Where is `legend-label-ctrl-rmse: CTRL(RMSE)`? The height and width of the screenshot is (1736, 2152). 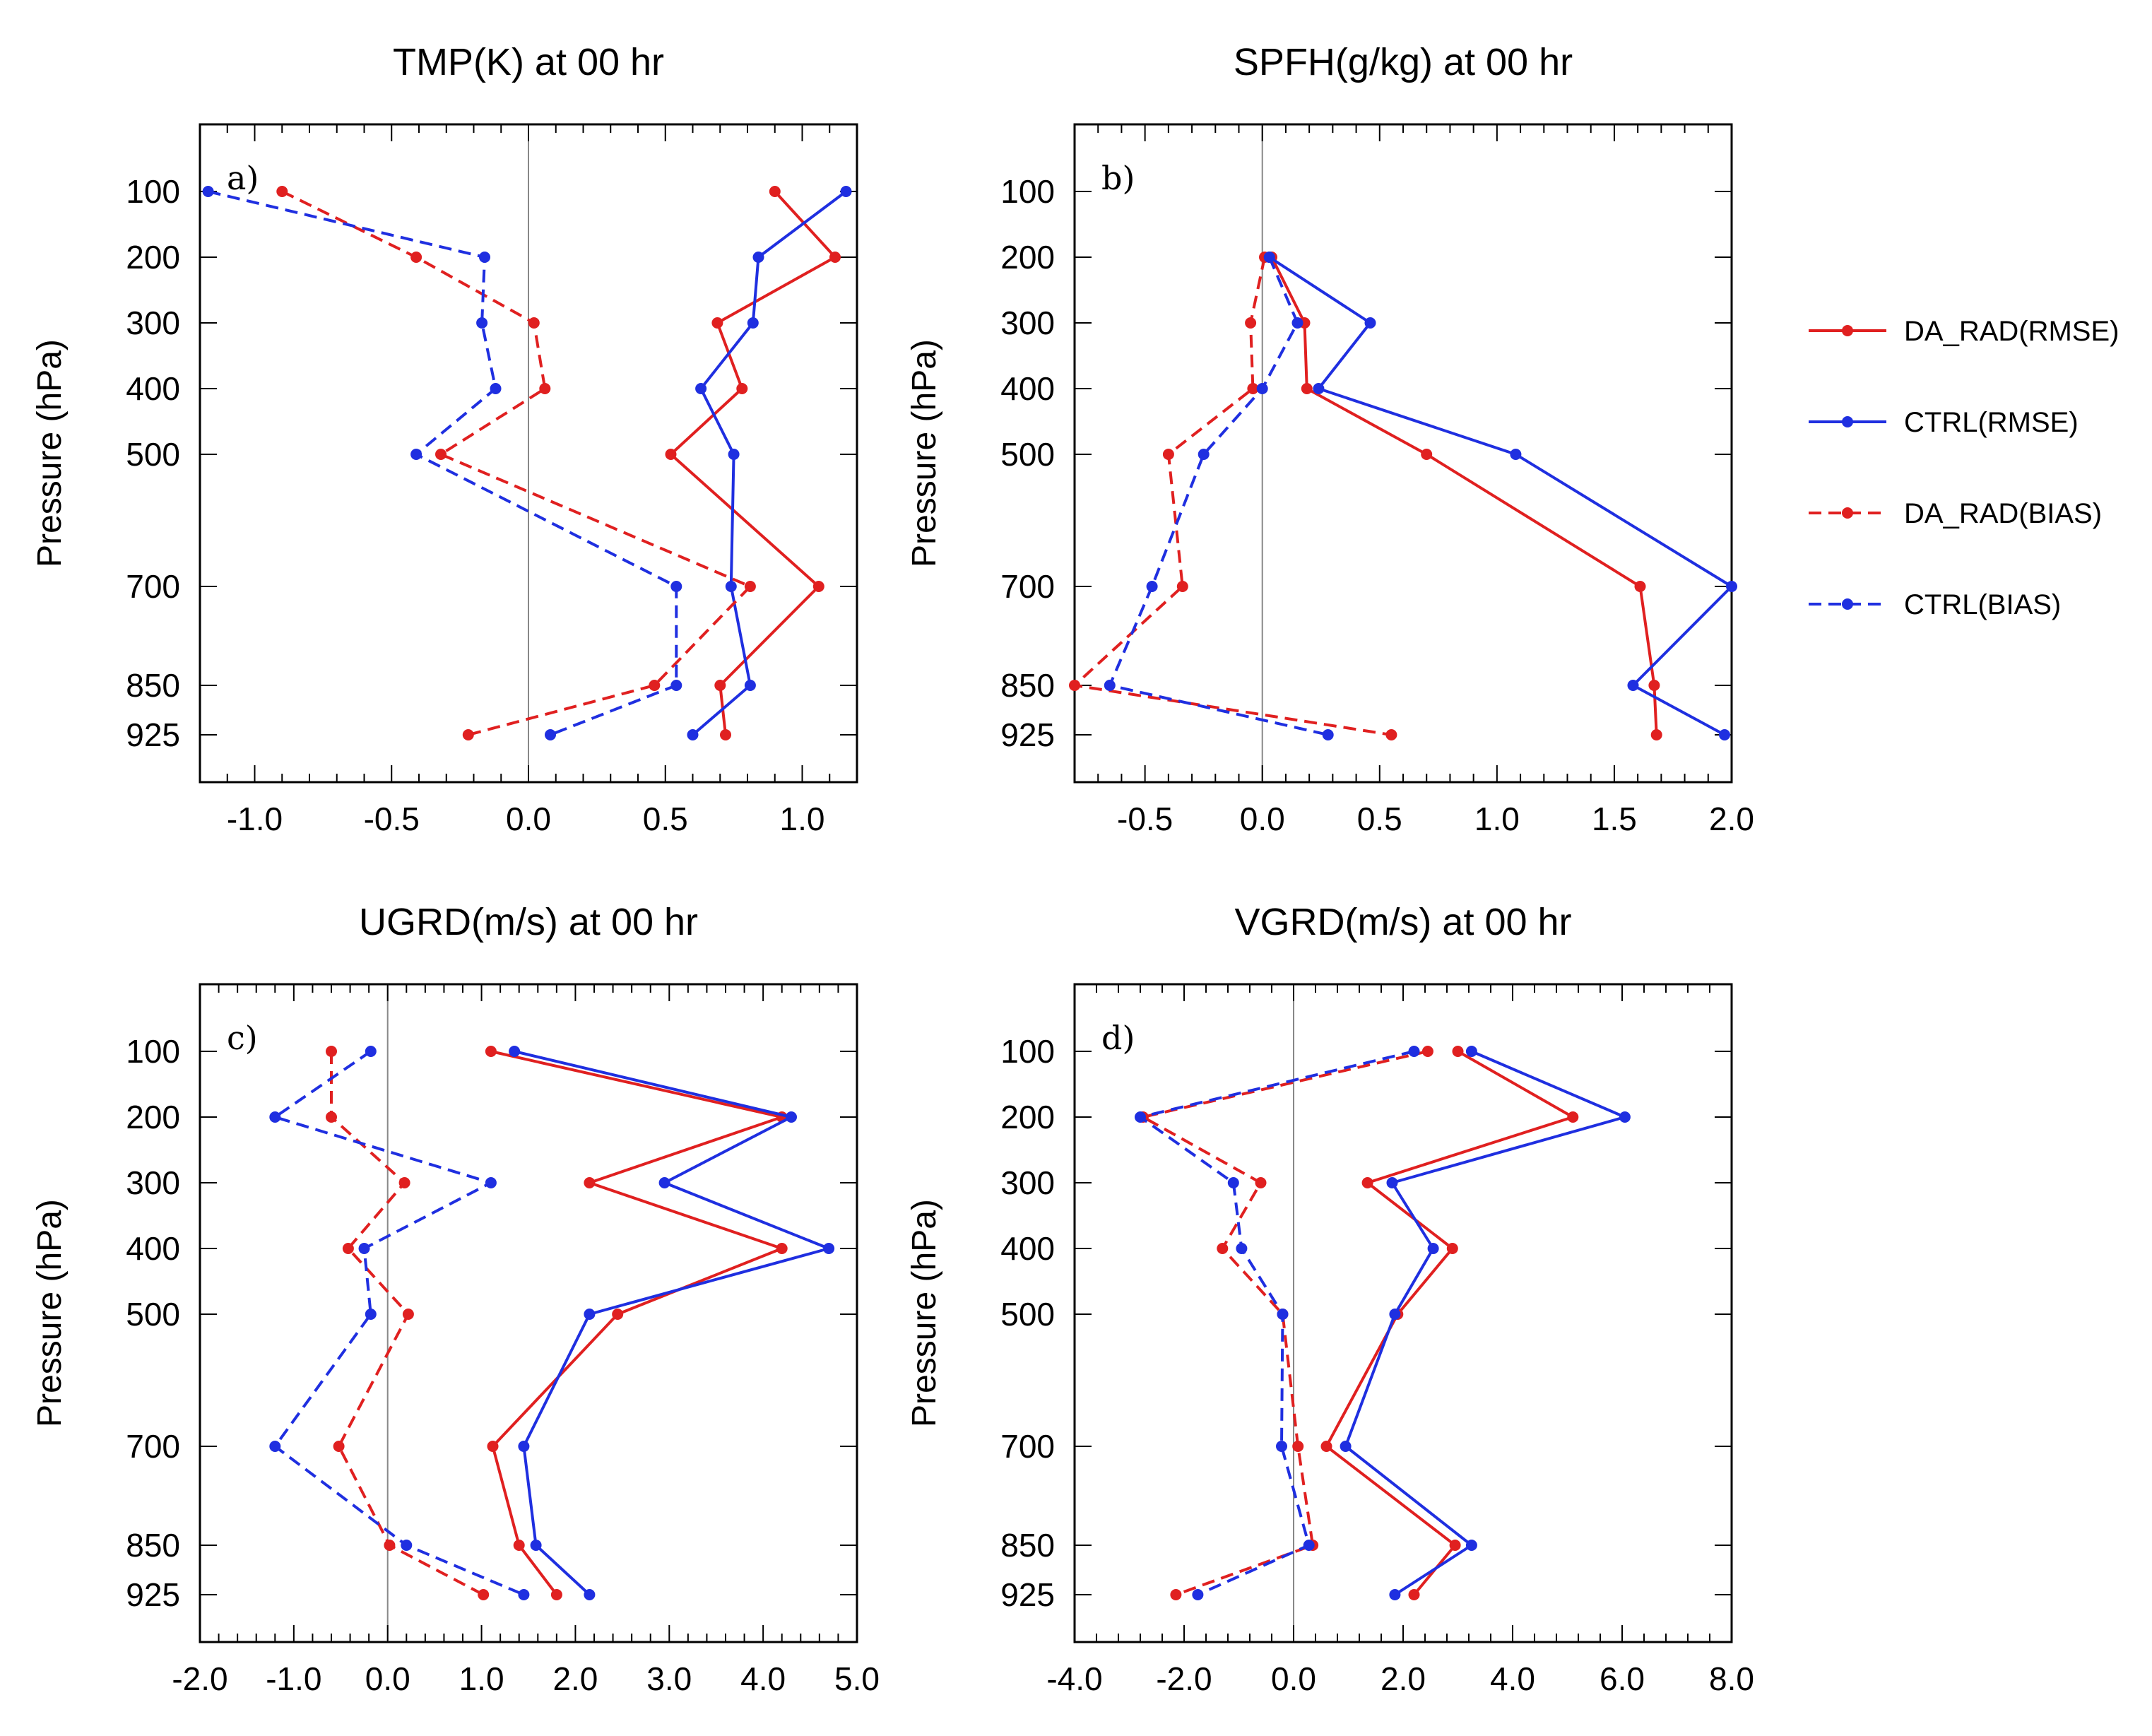
legend-label-ctrl-rmse: CTRL(RMSE) is located at coordinates (1991, 422).